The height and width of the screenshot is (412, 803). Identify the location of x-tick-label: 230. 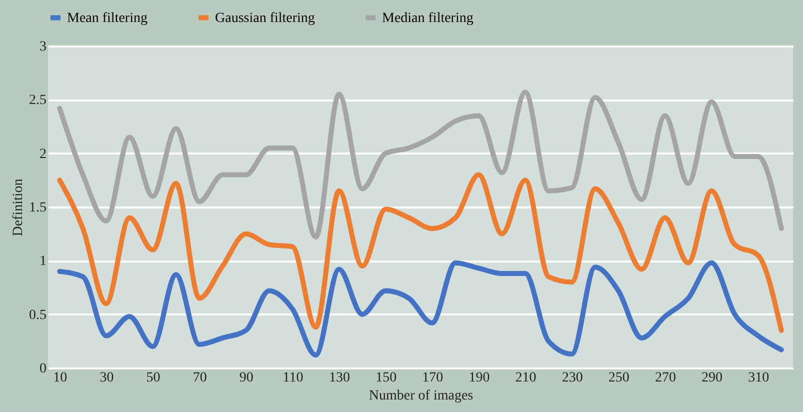
(572, 378).